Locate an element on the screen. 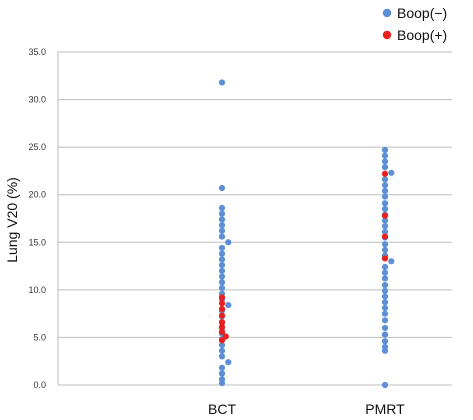 The image size is (473, 420). y-tick-label: 25.0 is located at coordinates (37, 147).